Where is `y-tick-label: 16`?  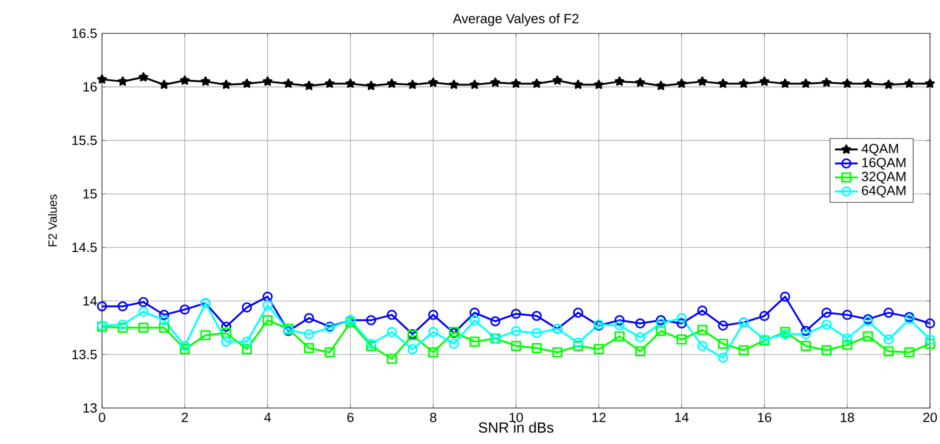
y-tick-label: 16 is located at coordinates (90, 87).